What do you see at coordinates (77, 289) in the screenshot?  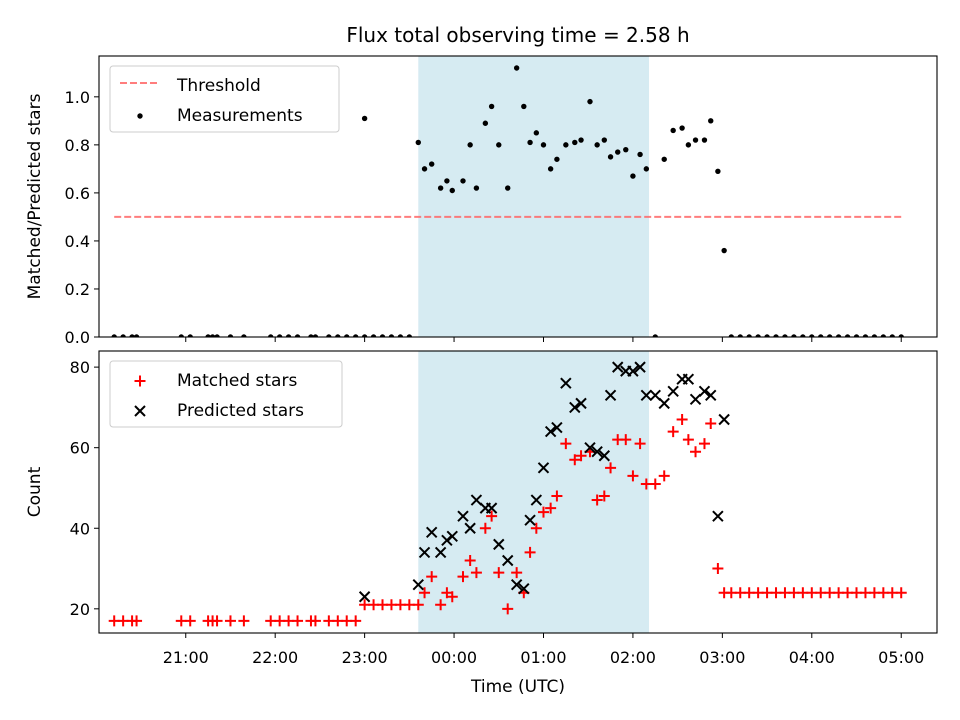 I see `y-tick-label: 0.2` at bounding box center [77, 289].